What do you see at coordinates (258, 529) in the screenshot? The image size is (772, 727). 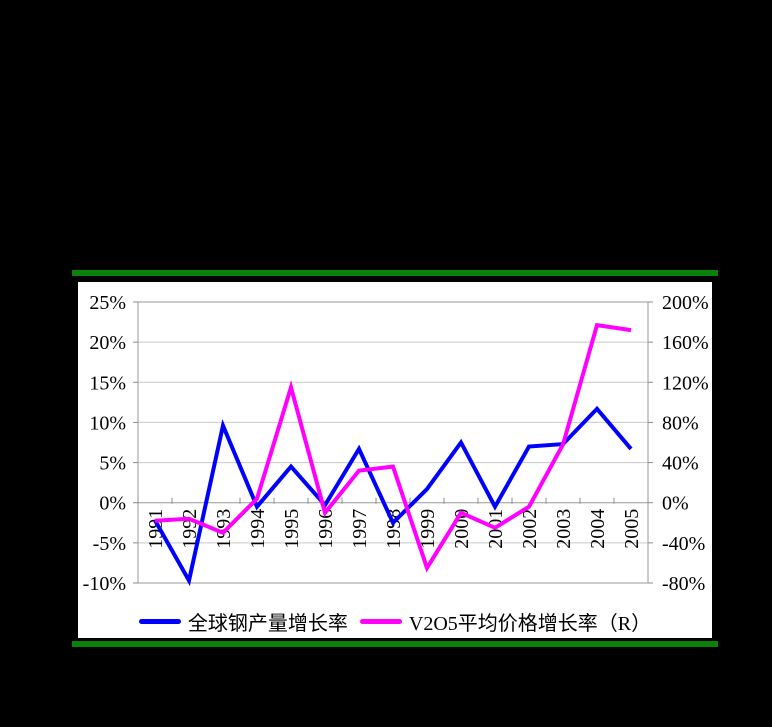 I see `x-axis-year-label: 1994` at bounding box center [258, 529].